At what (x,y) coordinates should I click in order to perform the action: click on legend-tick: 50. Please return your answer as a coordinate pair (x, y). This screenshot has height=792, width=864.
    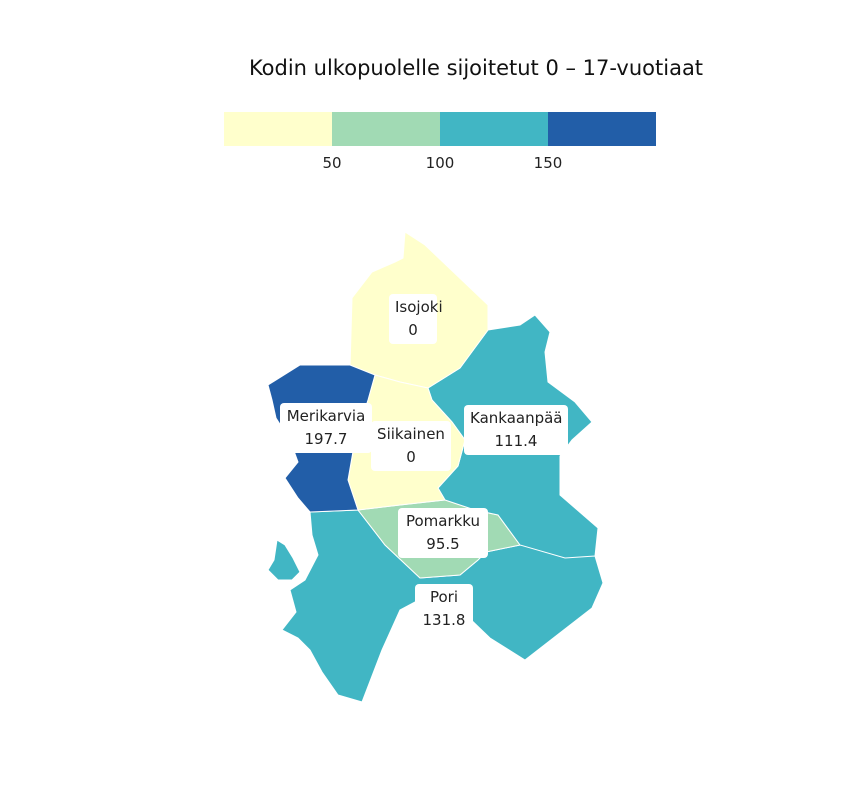
    Looking at the image, I should click on (332, 163).